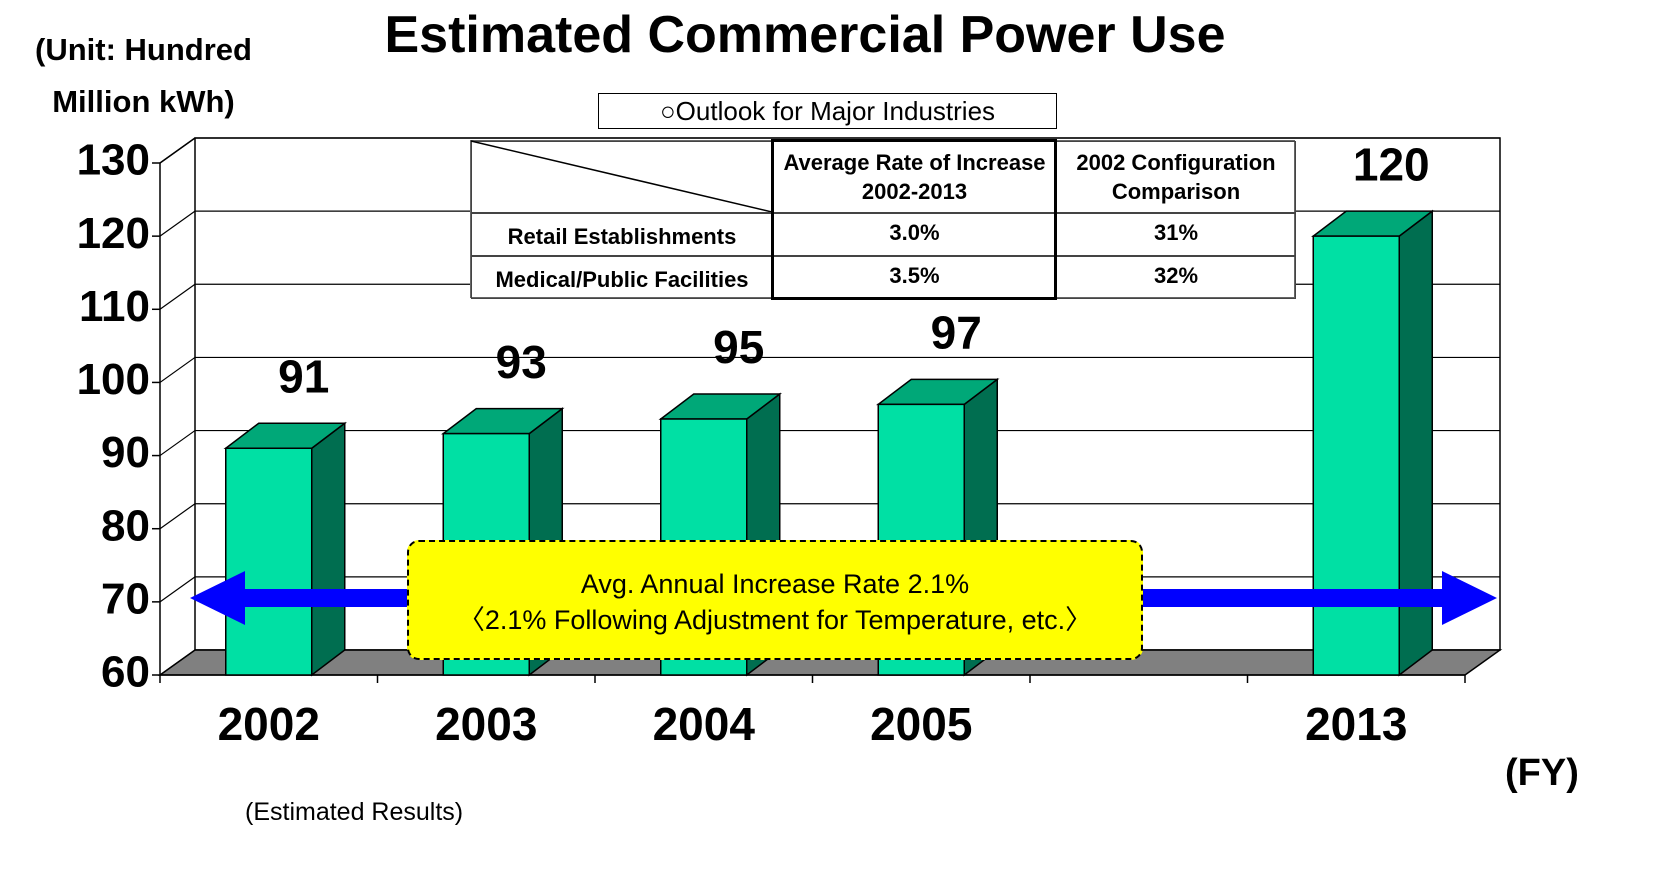  I want to click on data-label: 91, so click(303, 376).